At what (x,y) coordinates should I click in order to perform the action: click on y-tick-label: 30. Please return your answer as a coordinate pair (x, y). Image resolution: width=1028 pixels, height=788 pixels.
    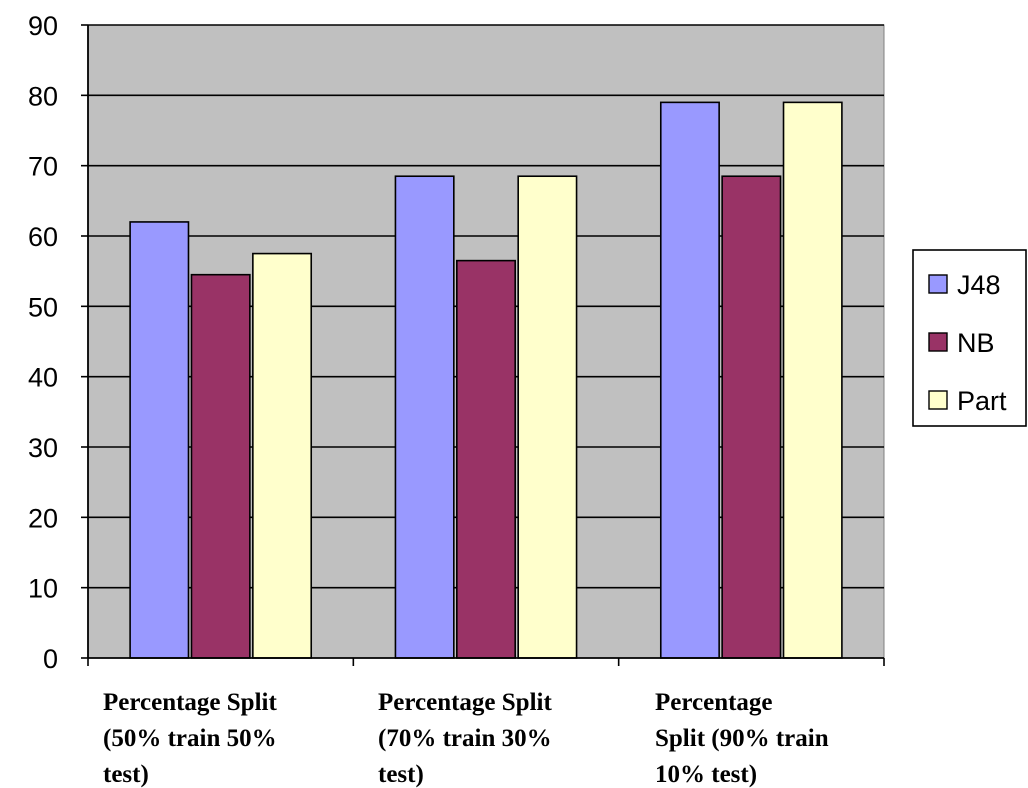
    Looking at the image, I should click on (43, 448).